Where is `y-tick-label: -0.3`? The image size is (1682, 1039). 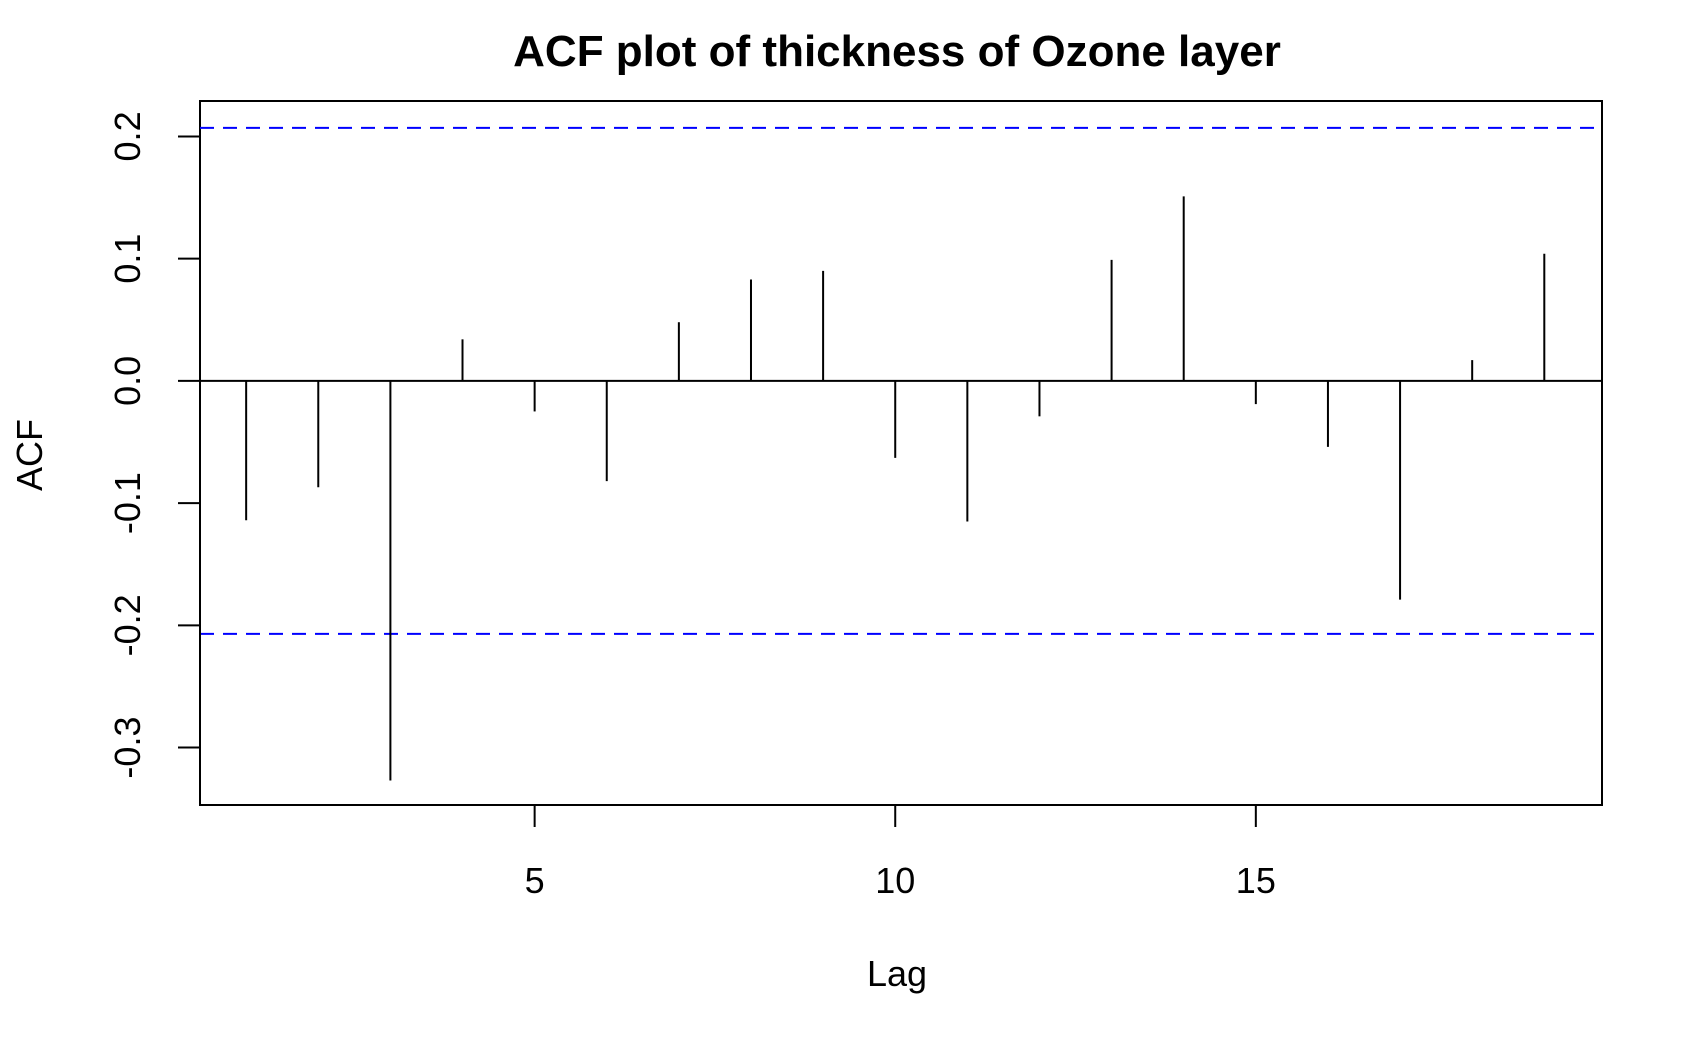
y-tick-label: -0.3 is located at coordinates (127, 748).